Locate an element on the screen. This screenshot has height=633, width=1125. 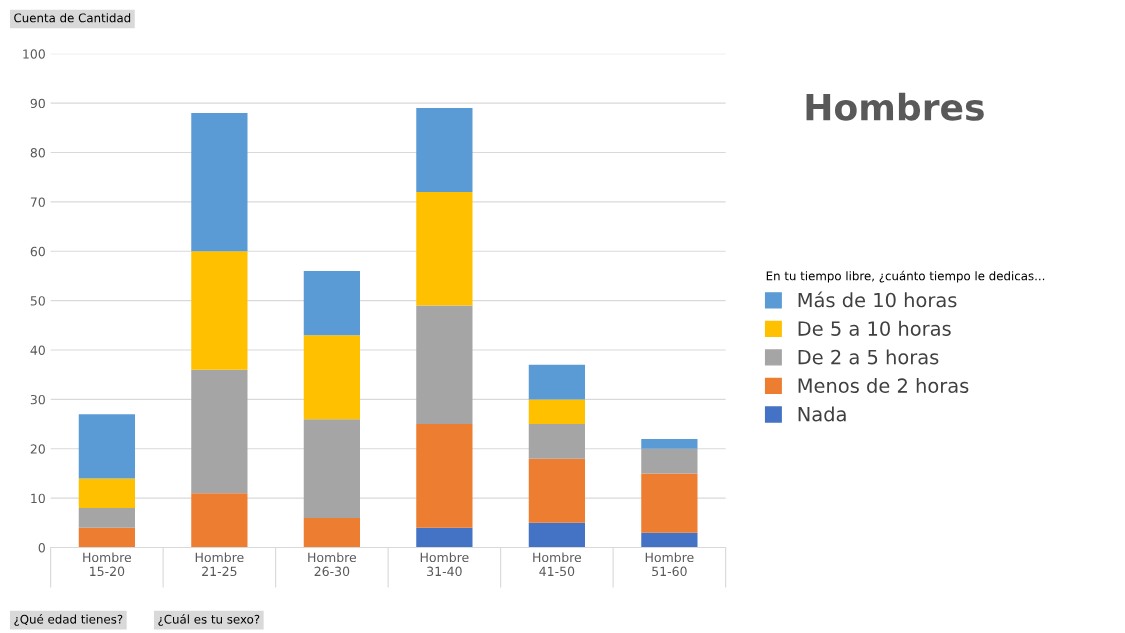
text: Cuenta de Cantidad is located at coordinates (72, 18).